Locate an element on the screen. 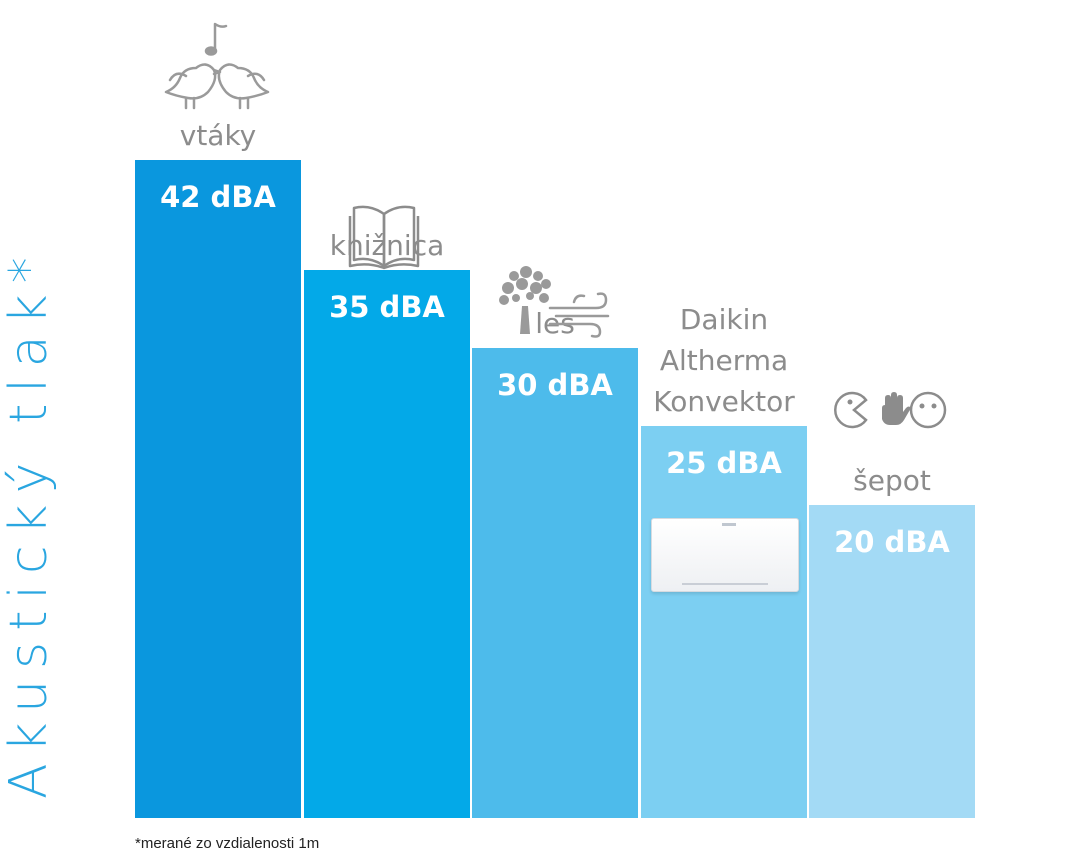 This screenshot has width=1069, height=857. category-label-line: Altherma is located at coordinates (724, 361).